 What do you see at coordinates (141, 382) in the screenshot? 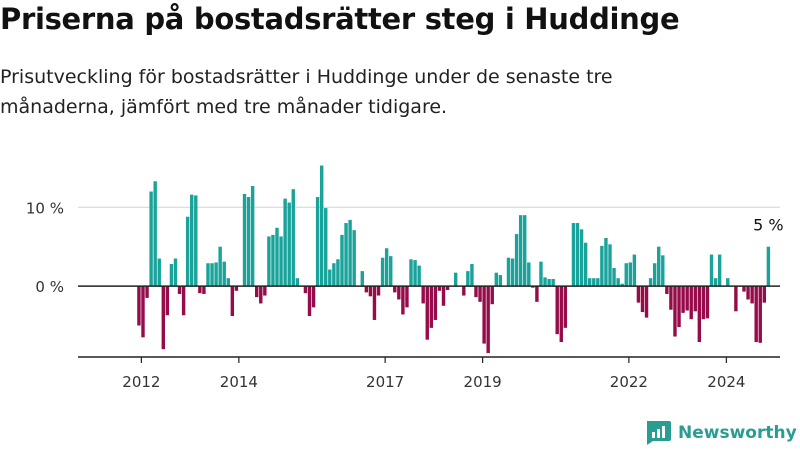
I see `x-tick-label: 2012` at bounding box center [141, 382].